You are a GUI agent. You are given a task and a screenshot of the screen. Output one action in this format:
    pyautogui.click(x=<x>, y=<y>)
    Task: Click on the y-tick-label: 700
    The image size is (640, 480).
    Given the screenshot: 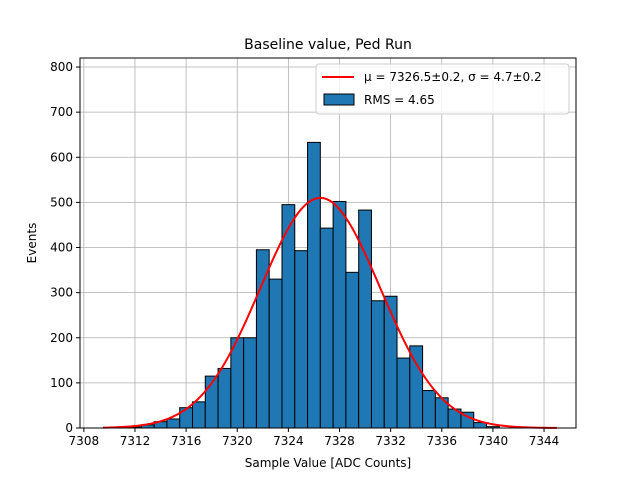 What is the action you would take?
    pyautogui.click(x=61, y=112)
    